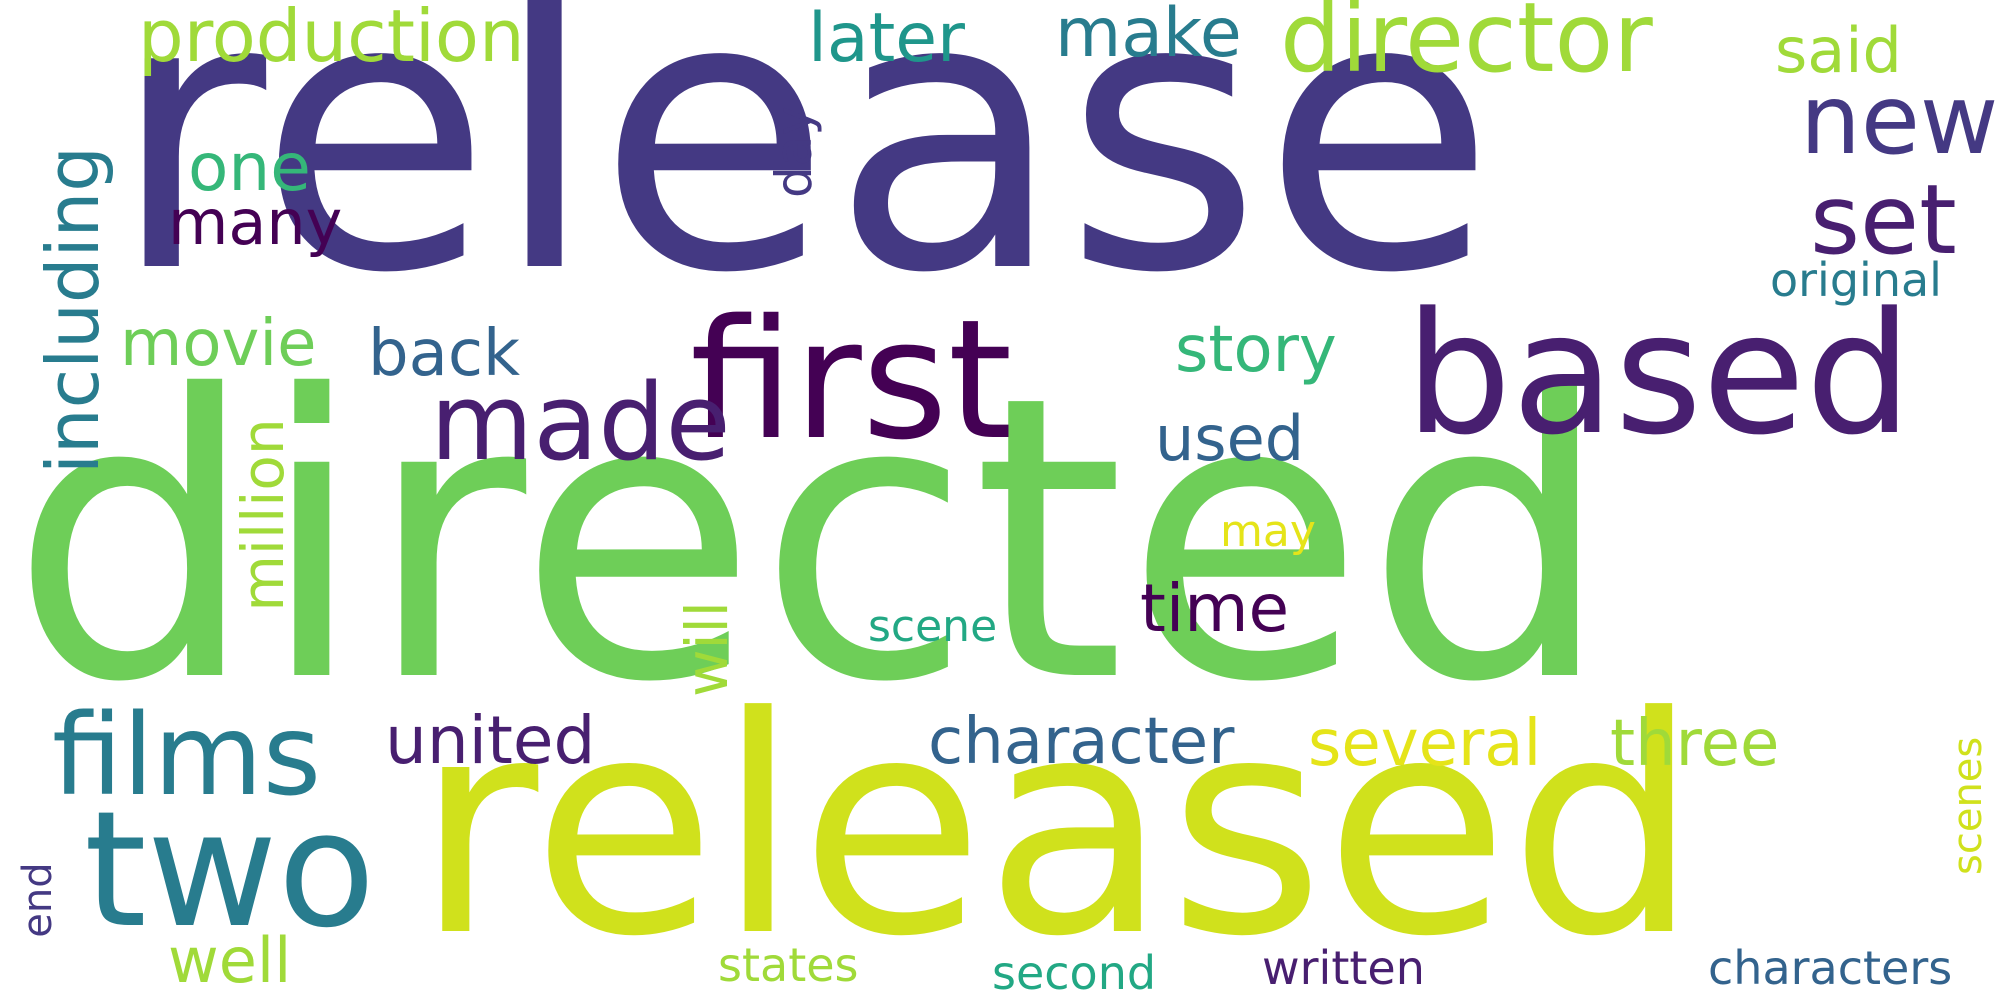 The height and width of the screenshot is (1000, 2000). What do you see at coordinates (1659, 374) in the screenshot?
I see `word-based: based` at bounding box center [1659, 374].